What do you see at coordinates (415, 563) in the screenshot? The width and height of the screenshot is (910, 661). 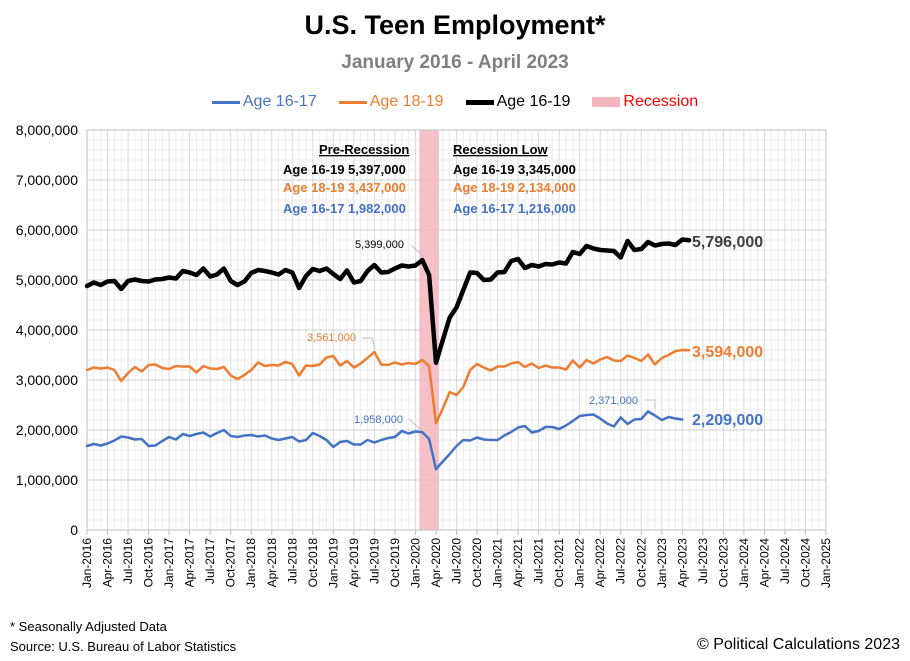 I see `x-tick-label: Jan-2020` at bounding box center [415, 563].